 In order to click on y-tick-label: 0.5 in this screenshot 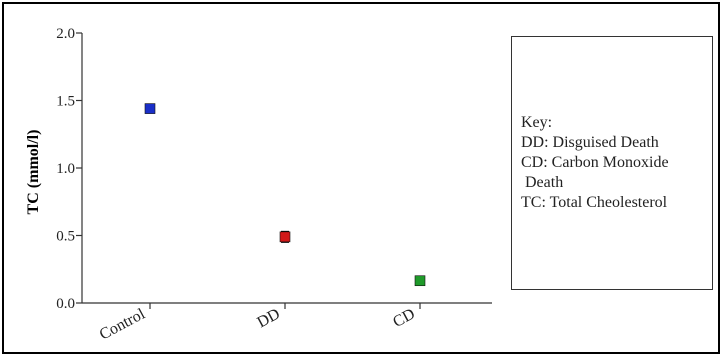, I will do `click(65, 237)`.